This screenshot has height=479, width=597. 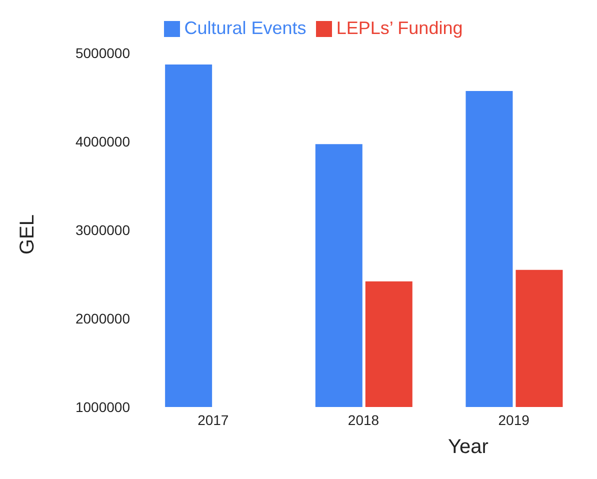 I want to click on y-tick-label: 4000000, so click(x=102, y=141).